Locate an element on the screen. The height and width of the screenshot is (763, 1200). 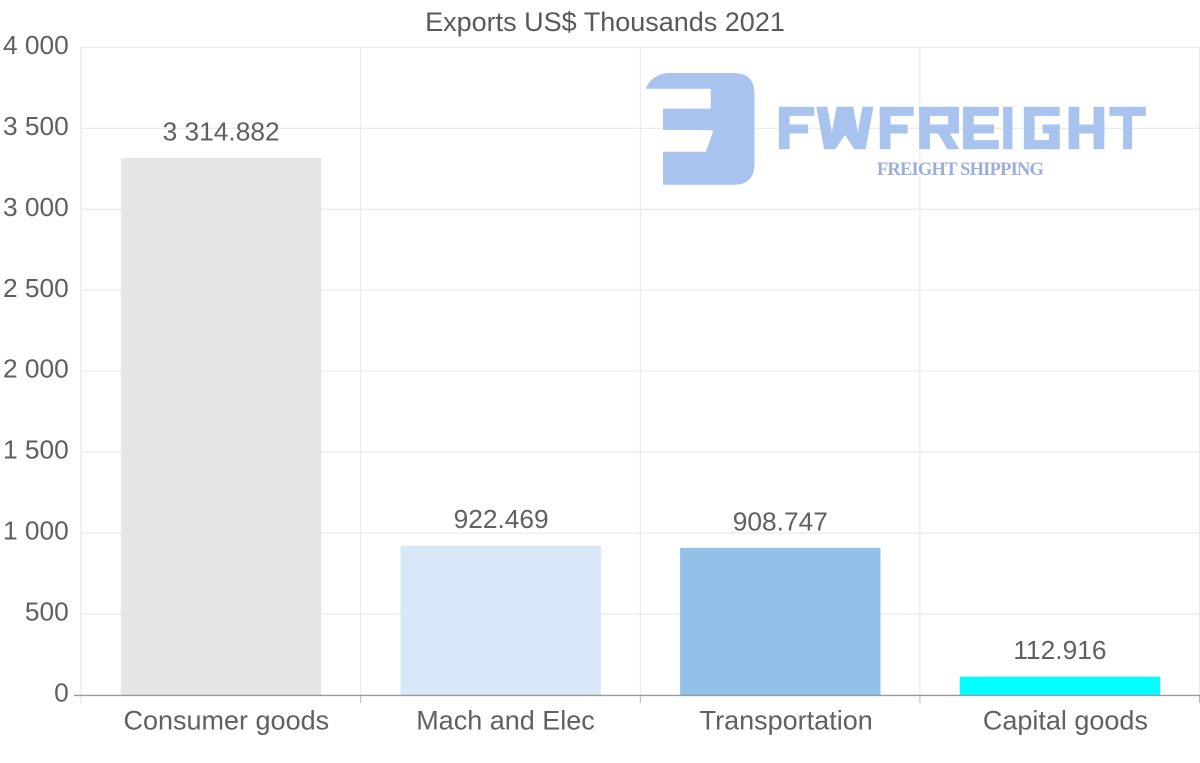
svg-text: 1 500 is located at coordinates (36, 450).